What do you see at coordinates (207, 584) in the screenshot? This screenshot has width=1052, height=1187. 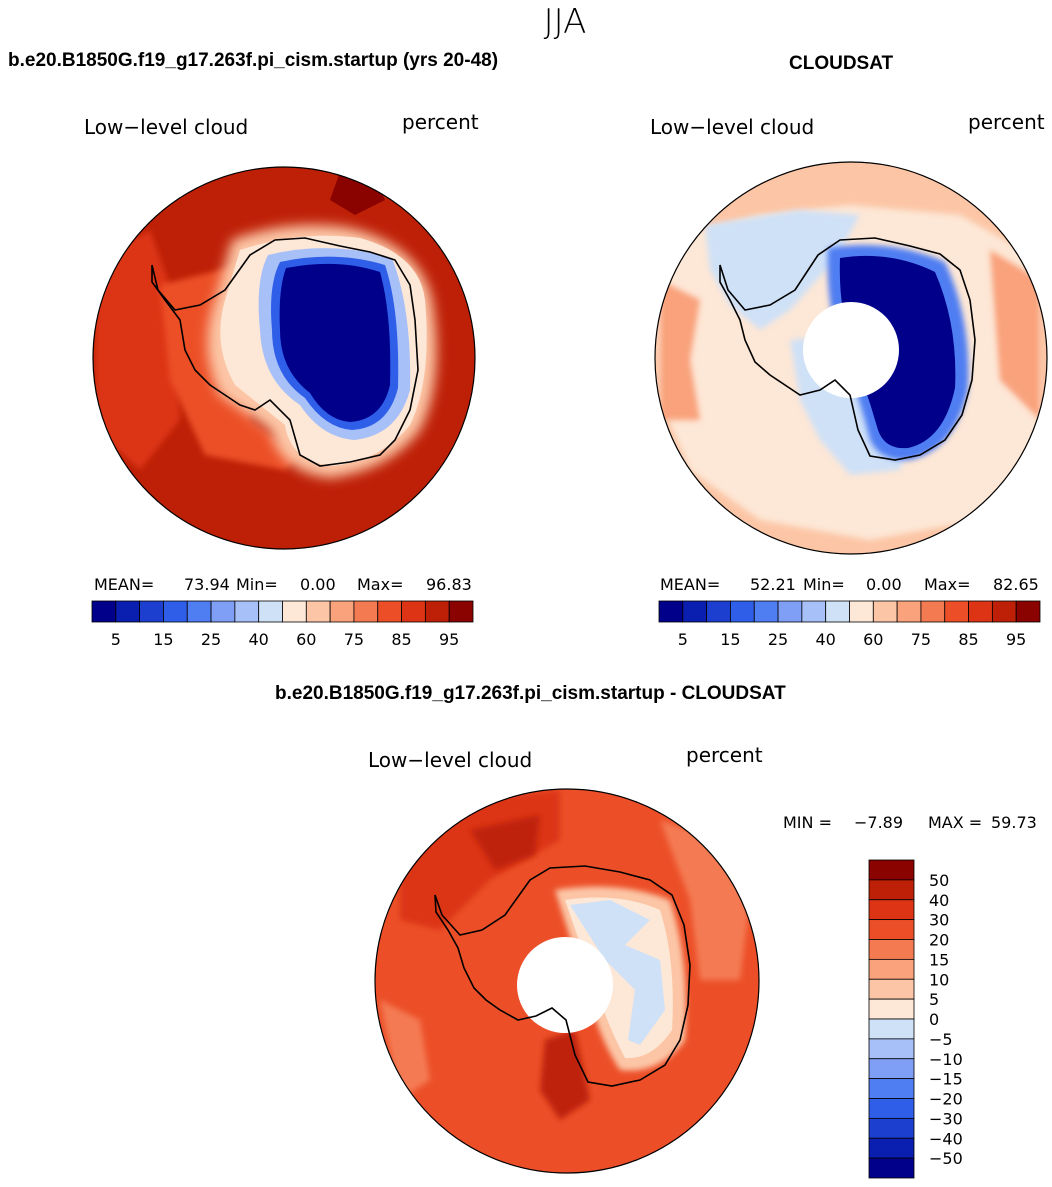 I see `panel1-mean-value: 73.94` at bounding box center [207, 584].